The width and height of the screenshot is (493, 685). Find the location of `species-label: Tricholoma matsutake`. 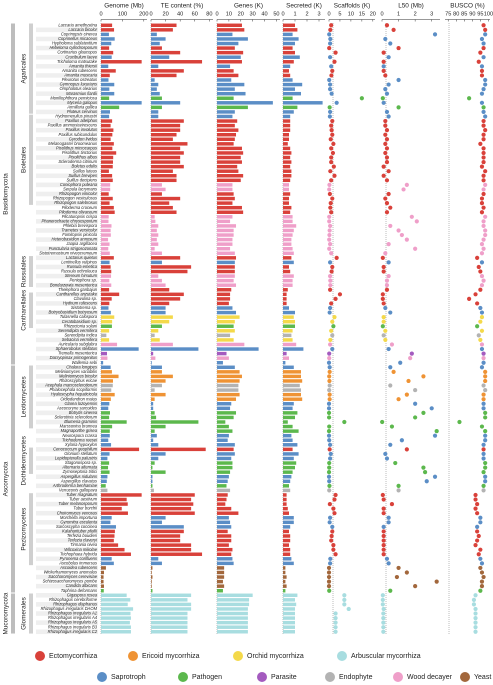

species-label: Tricholoma matsutake is located at coordinates (77, 61).